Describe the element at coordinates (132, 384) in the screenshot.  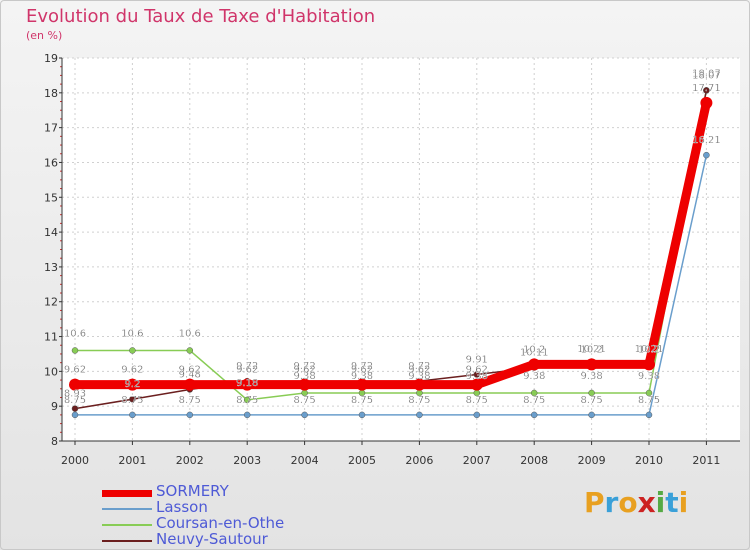
I see `data-label-3: 9.2` at that location.